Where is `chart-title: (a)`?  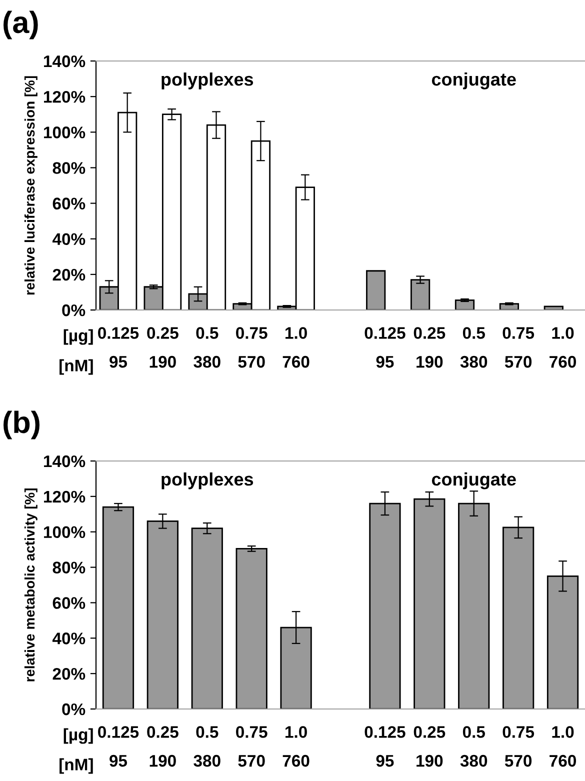
chart-title: (a) is located at coordinates (21, 25).